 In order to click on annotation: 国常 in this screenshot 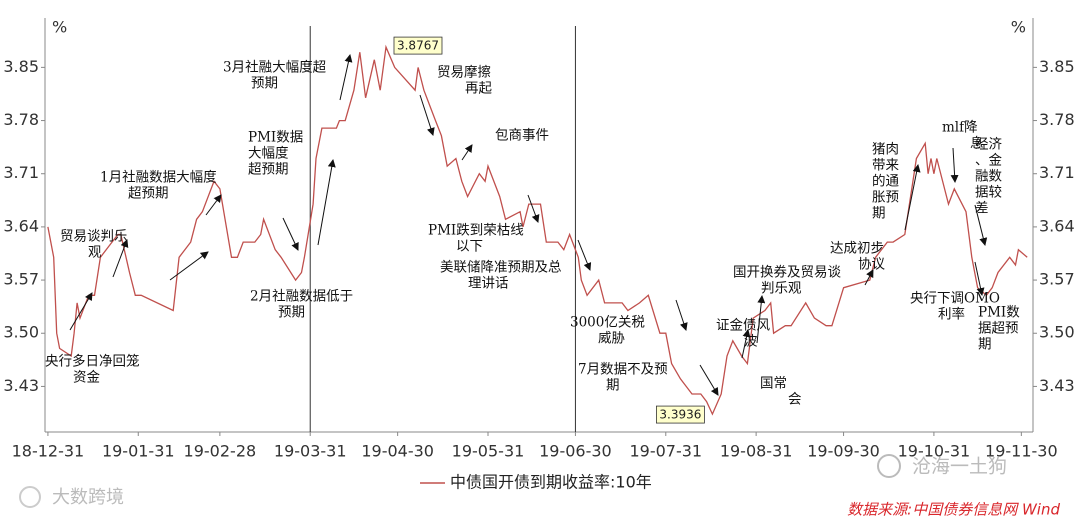, I will do `click(773, 384)`.